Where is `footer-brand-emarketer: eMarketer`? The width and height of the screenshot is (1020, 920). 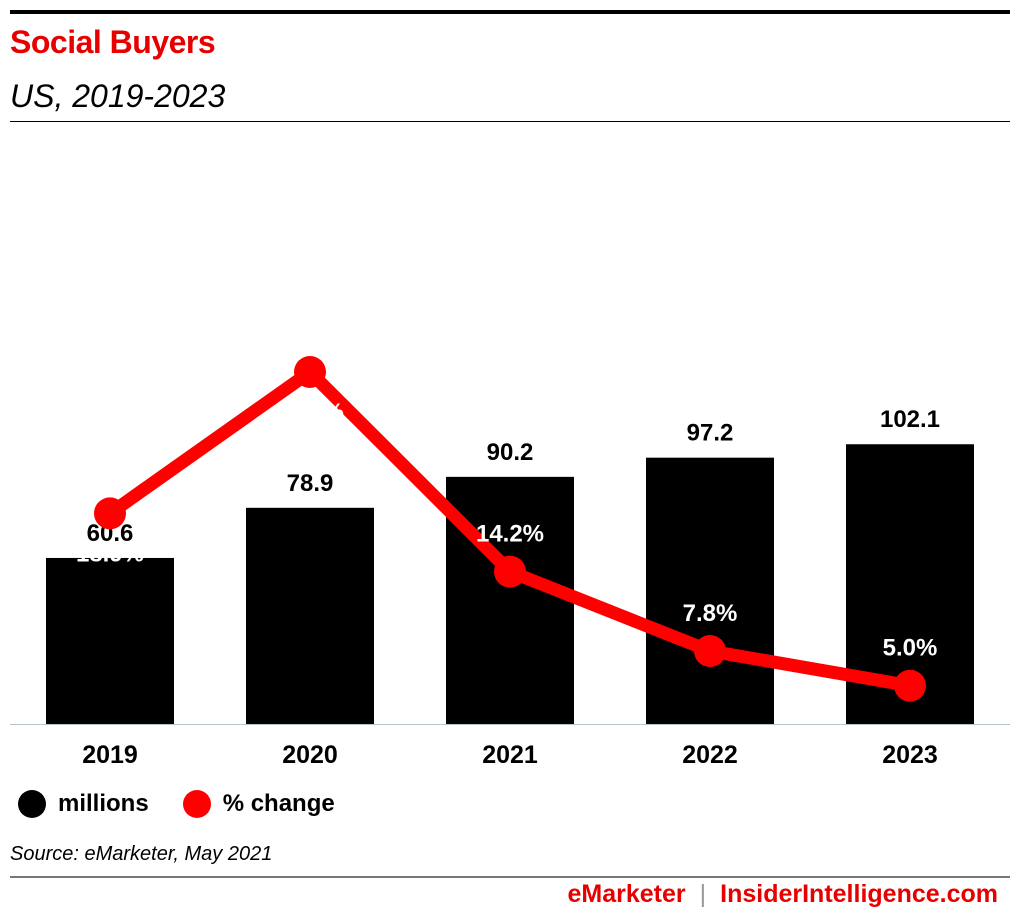 footer-brand-emarketer: eMarketer is located at coordinates (626, 894).